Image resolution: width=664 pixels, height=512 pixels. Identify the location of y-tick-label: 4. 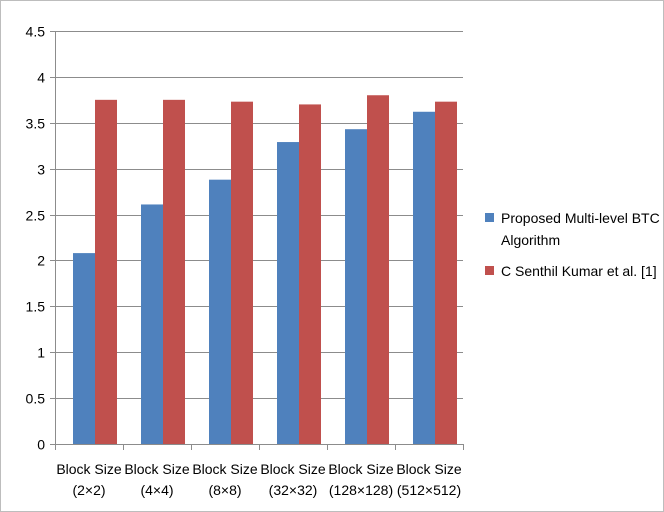
(41, 78).